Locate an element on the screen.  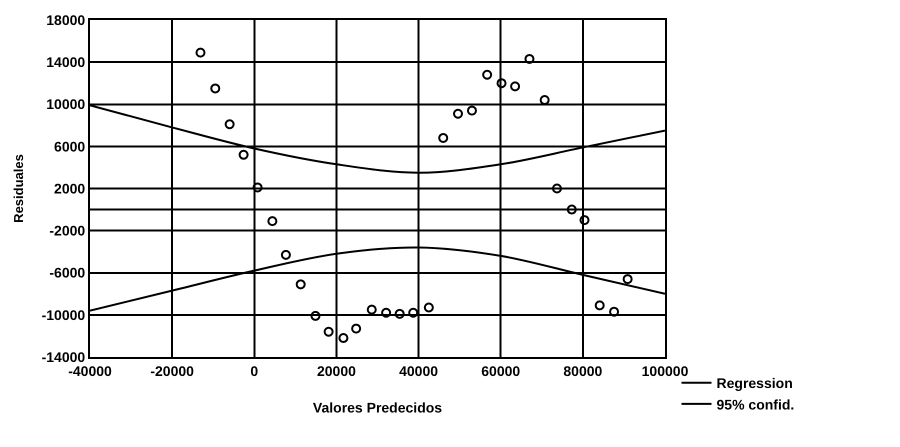
legend-label: Regression is located at coordinates (754, 383).